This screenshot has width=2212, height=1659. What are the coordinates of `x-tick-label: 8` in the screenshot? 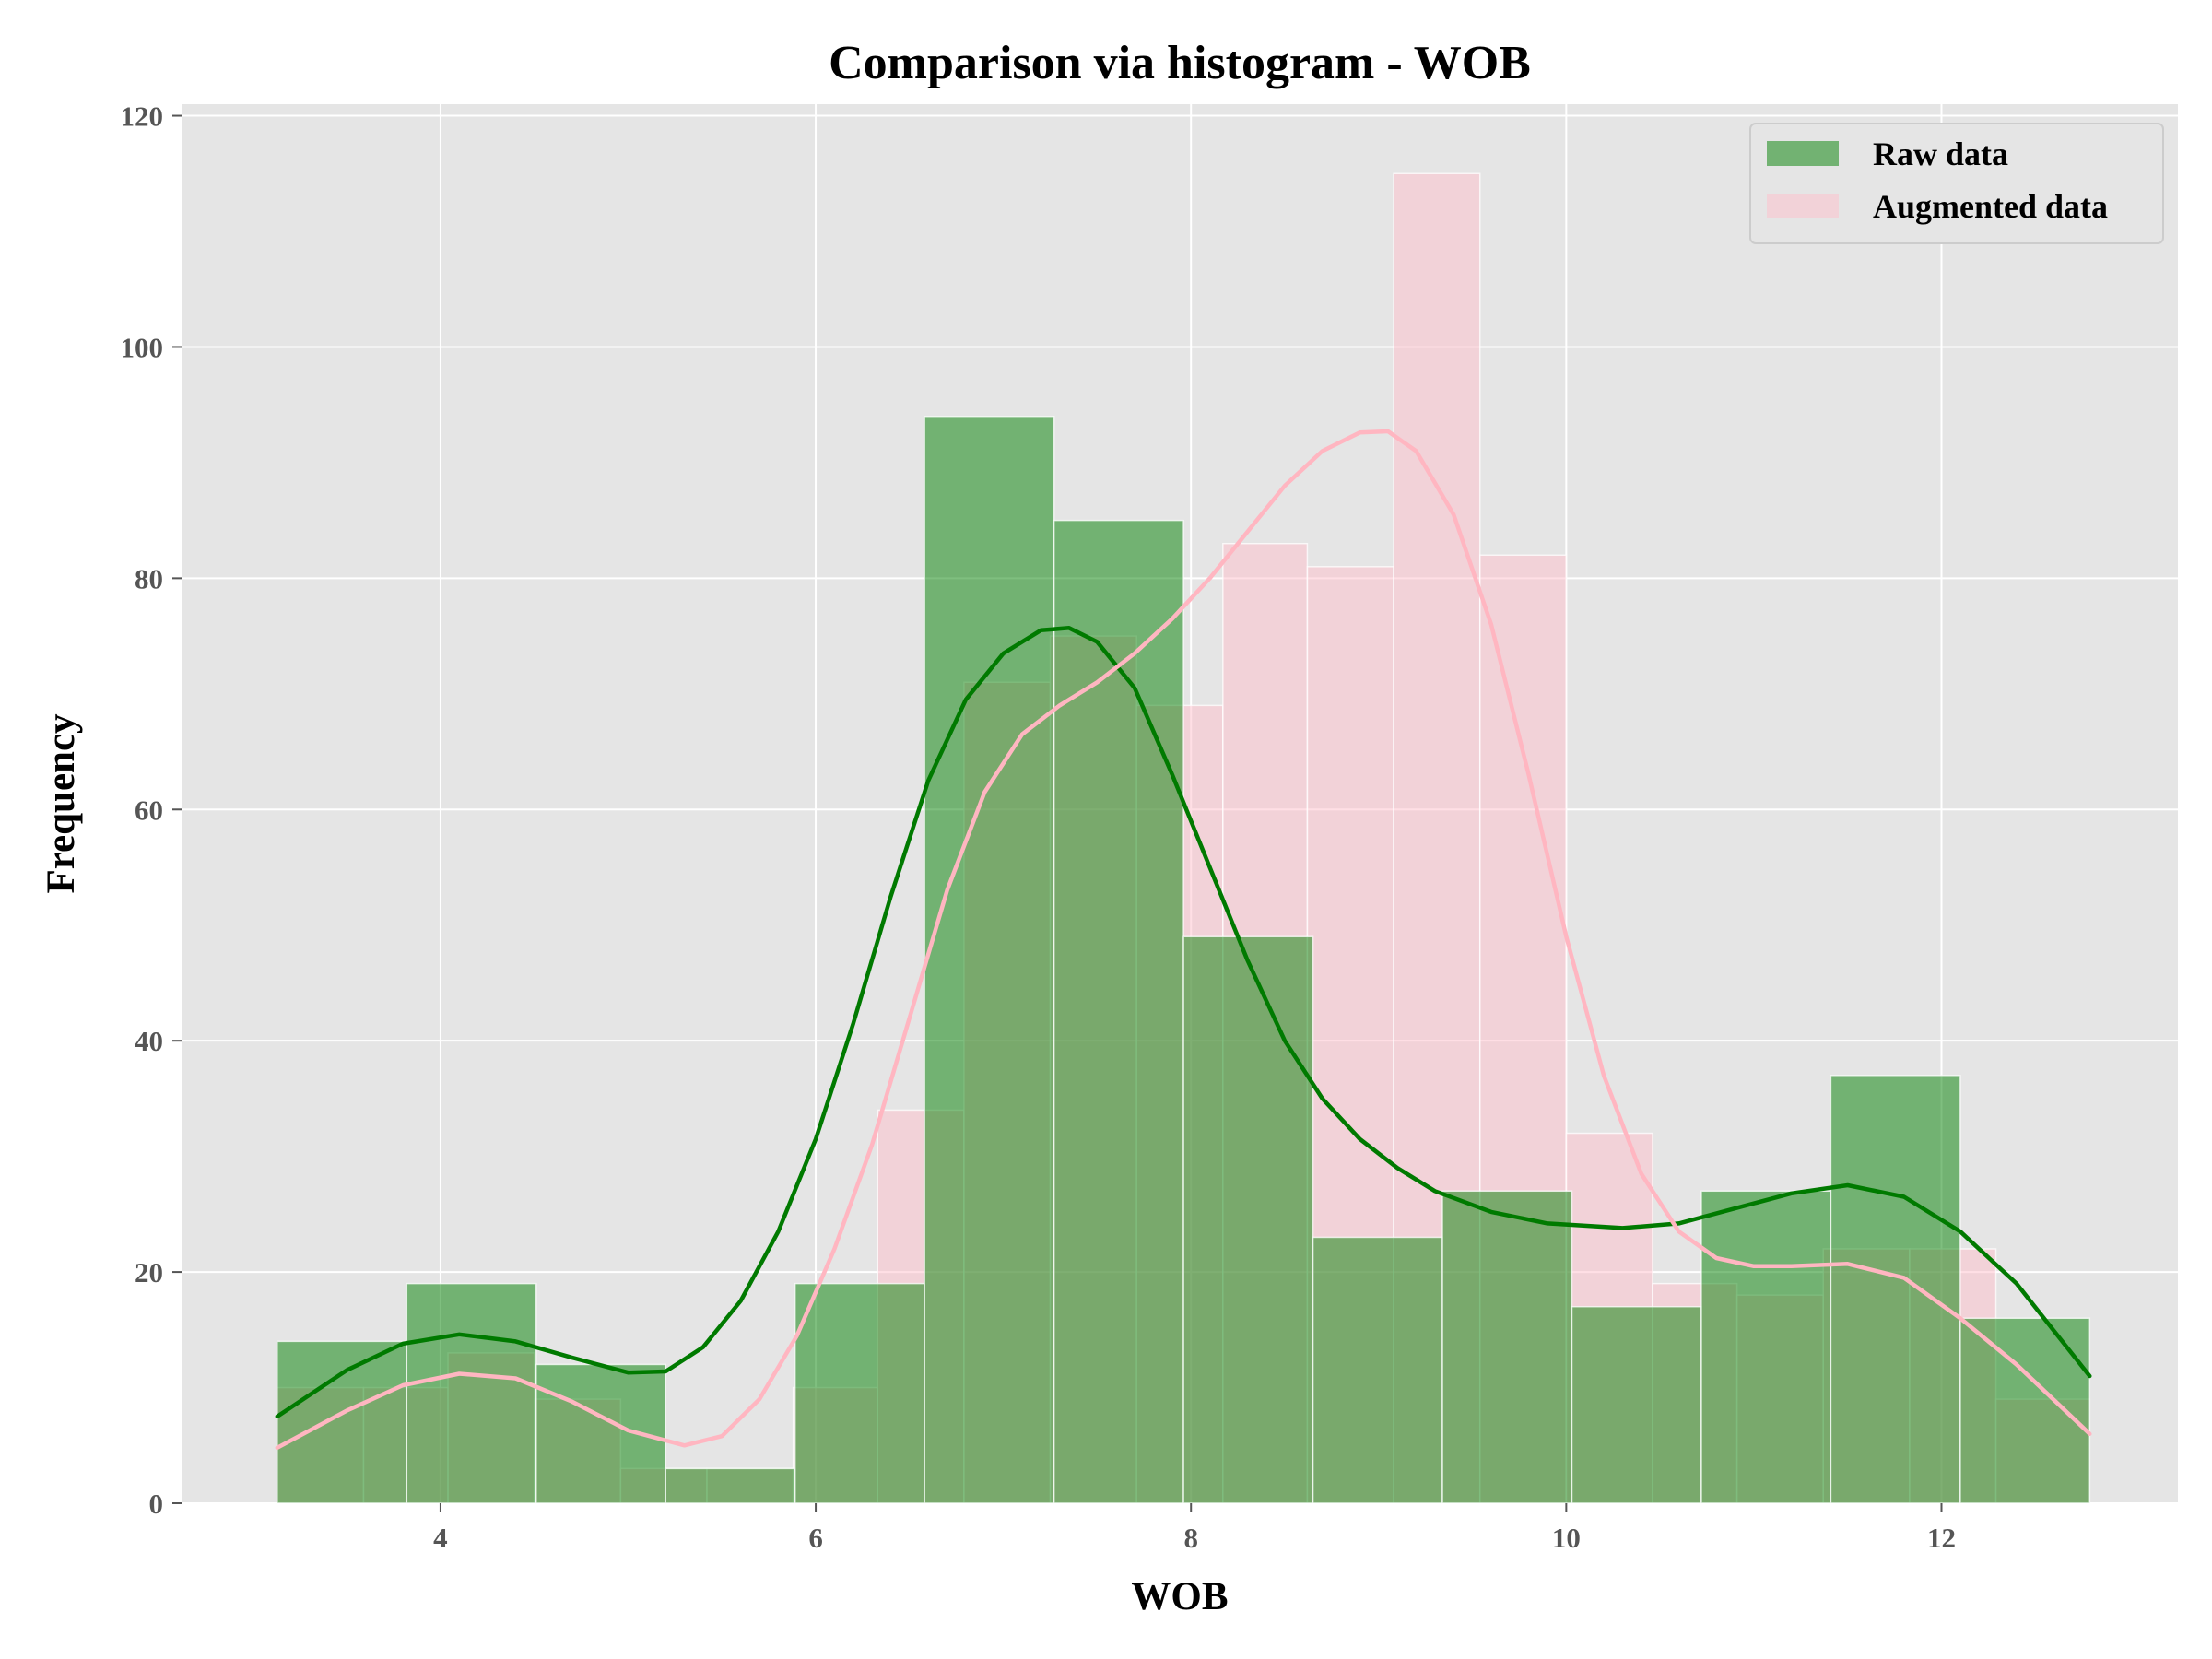 It's located at (1190, 1538).